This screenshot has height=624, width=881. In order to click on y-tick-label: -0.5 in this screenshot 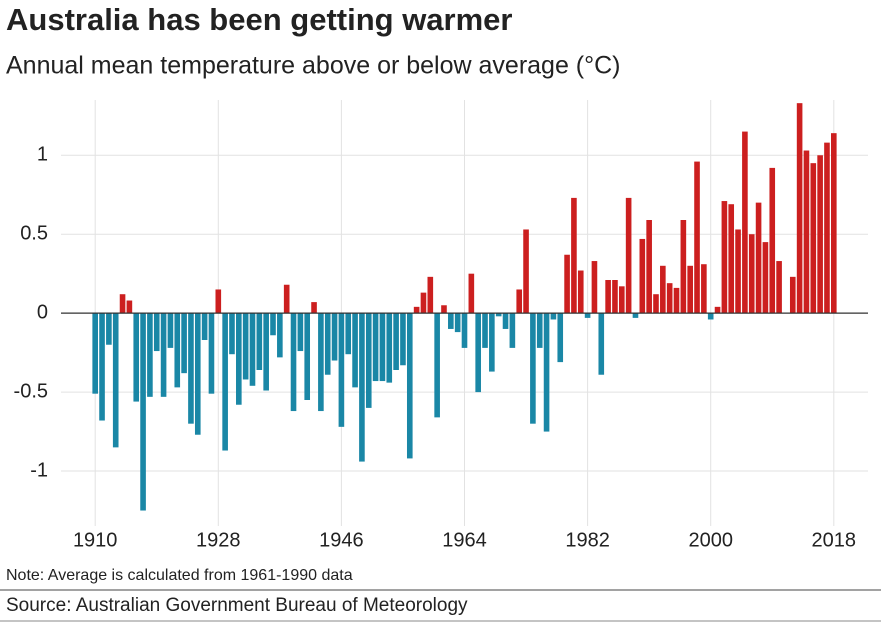, I will do `click(31, 391)`.